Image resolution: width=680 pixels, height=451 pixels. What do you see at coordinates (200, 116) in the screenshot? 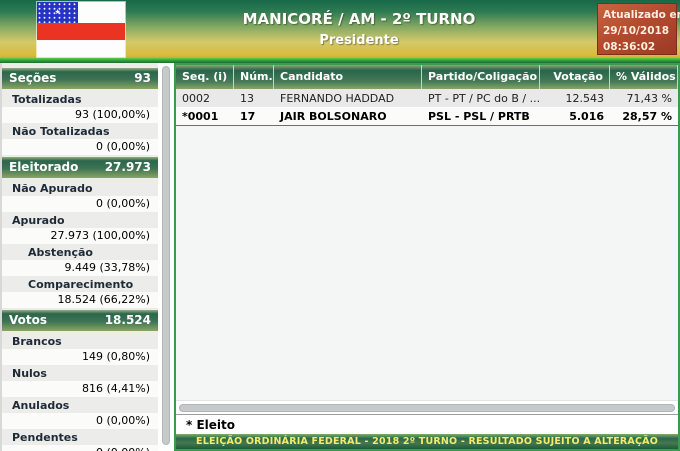
I see `cell-seq: *0001` at bounding box center [200, 116].